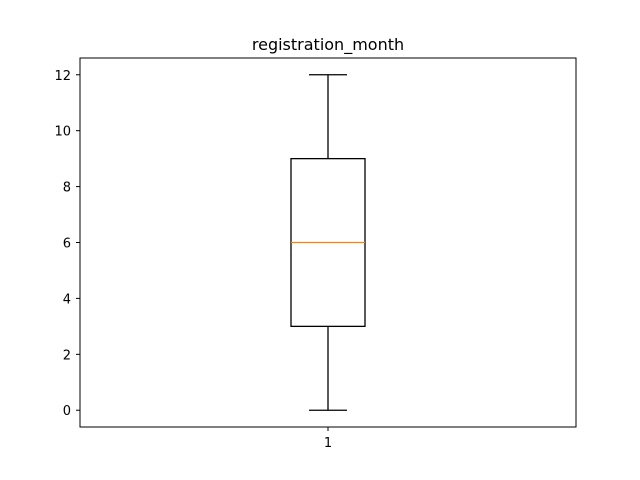 This screenshot has width=640, height=480. Describe the element at coordinates (67, 299) in the screenshot. I see `y-tick-label: 4` at that location.